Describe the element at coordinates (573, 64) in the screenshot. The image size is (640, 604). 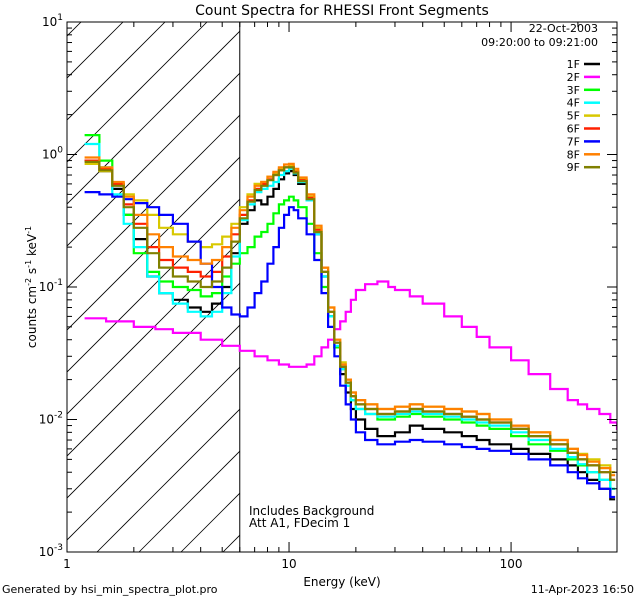
I see `legend-label-1F: 1F` at that location.